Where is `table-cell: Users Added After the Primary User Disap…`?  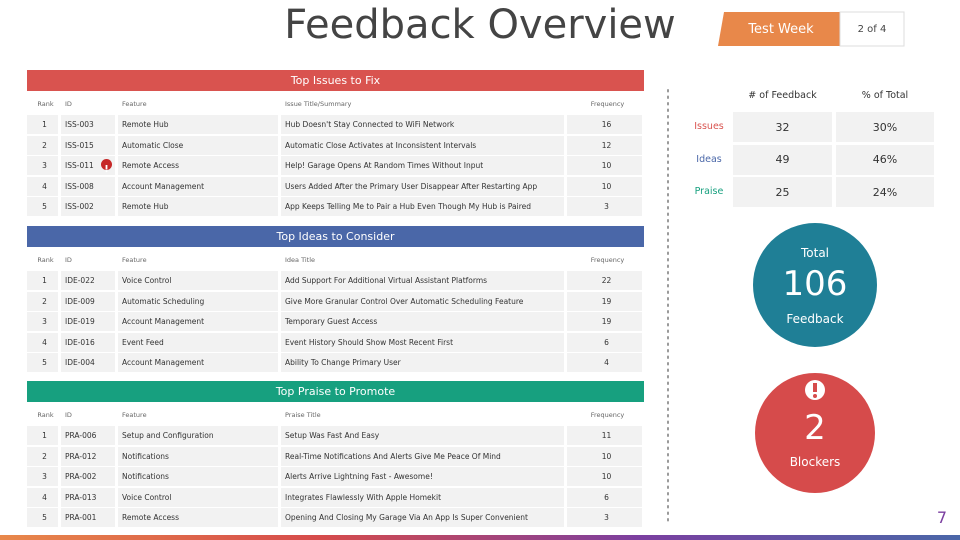
table-cell: Users Added After the Primary User Disap… is located at coordinates (422, 186).